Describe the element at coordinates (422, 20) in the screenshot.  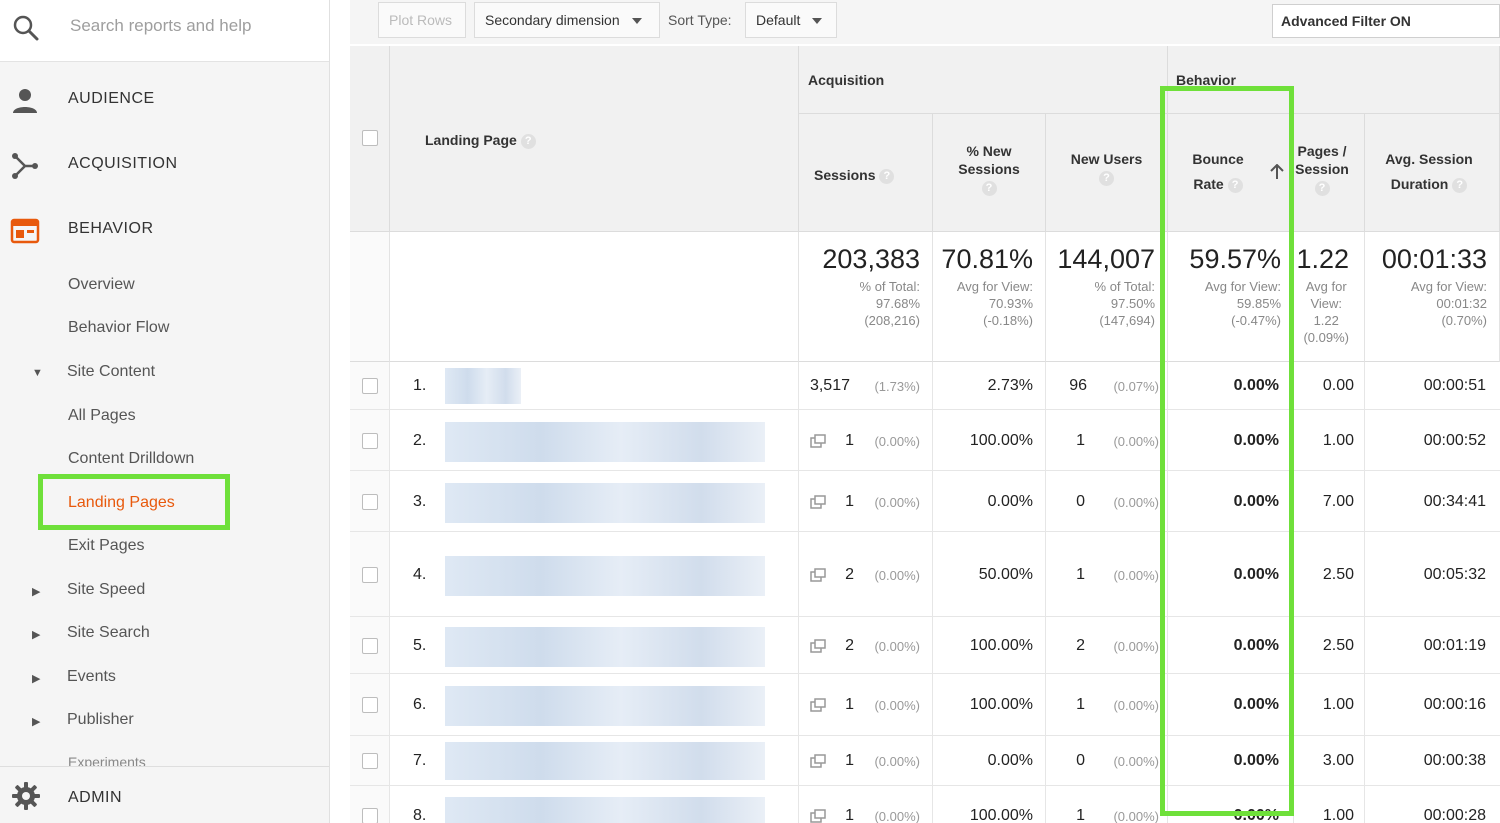
I see `plot-rows-button: Plot Rows` at that location.